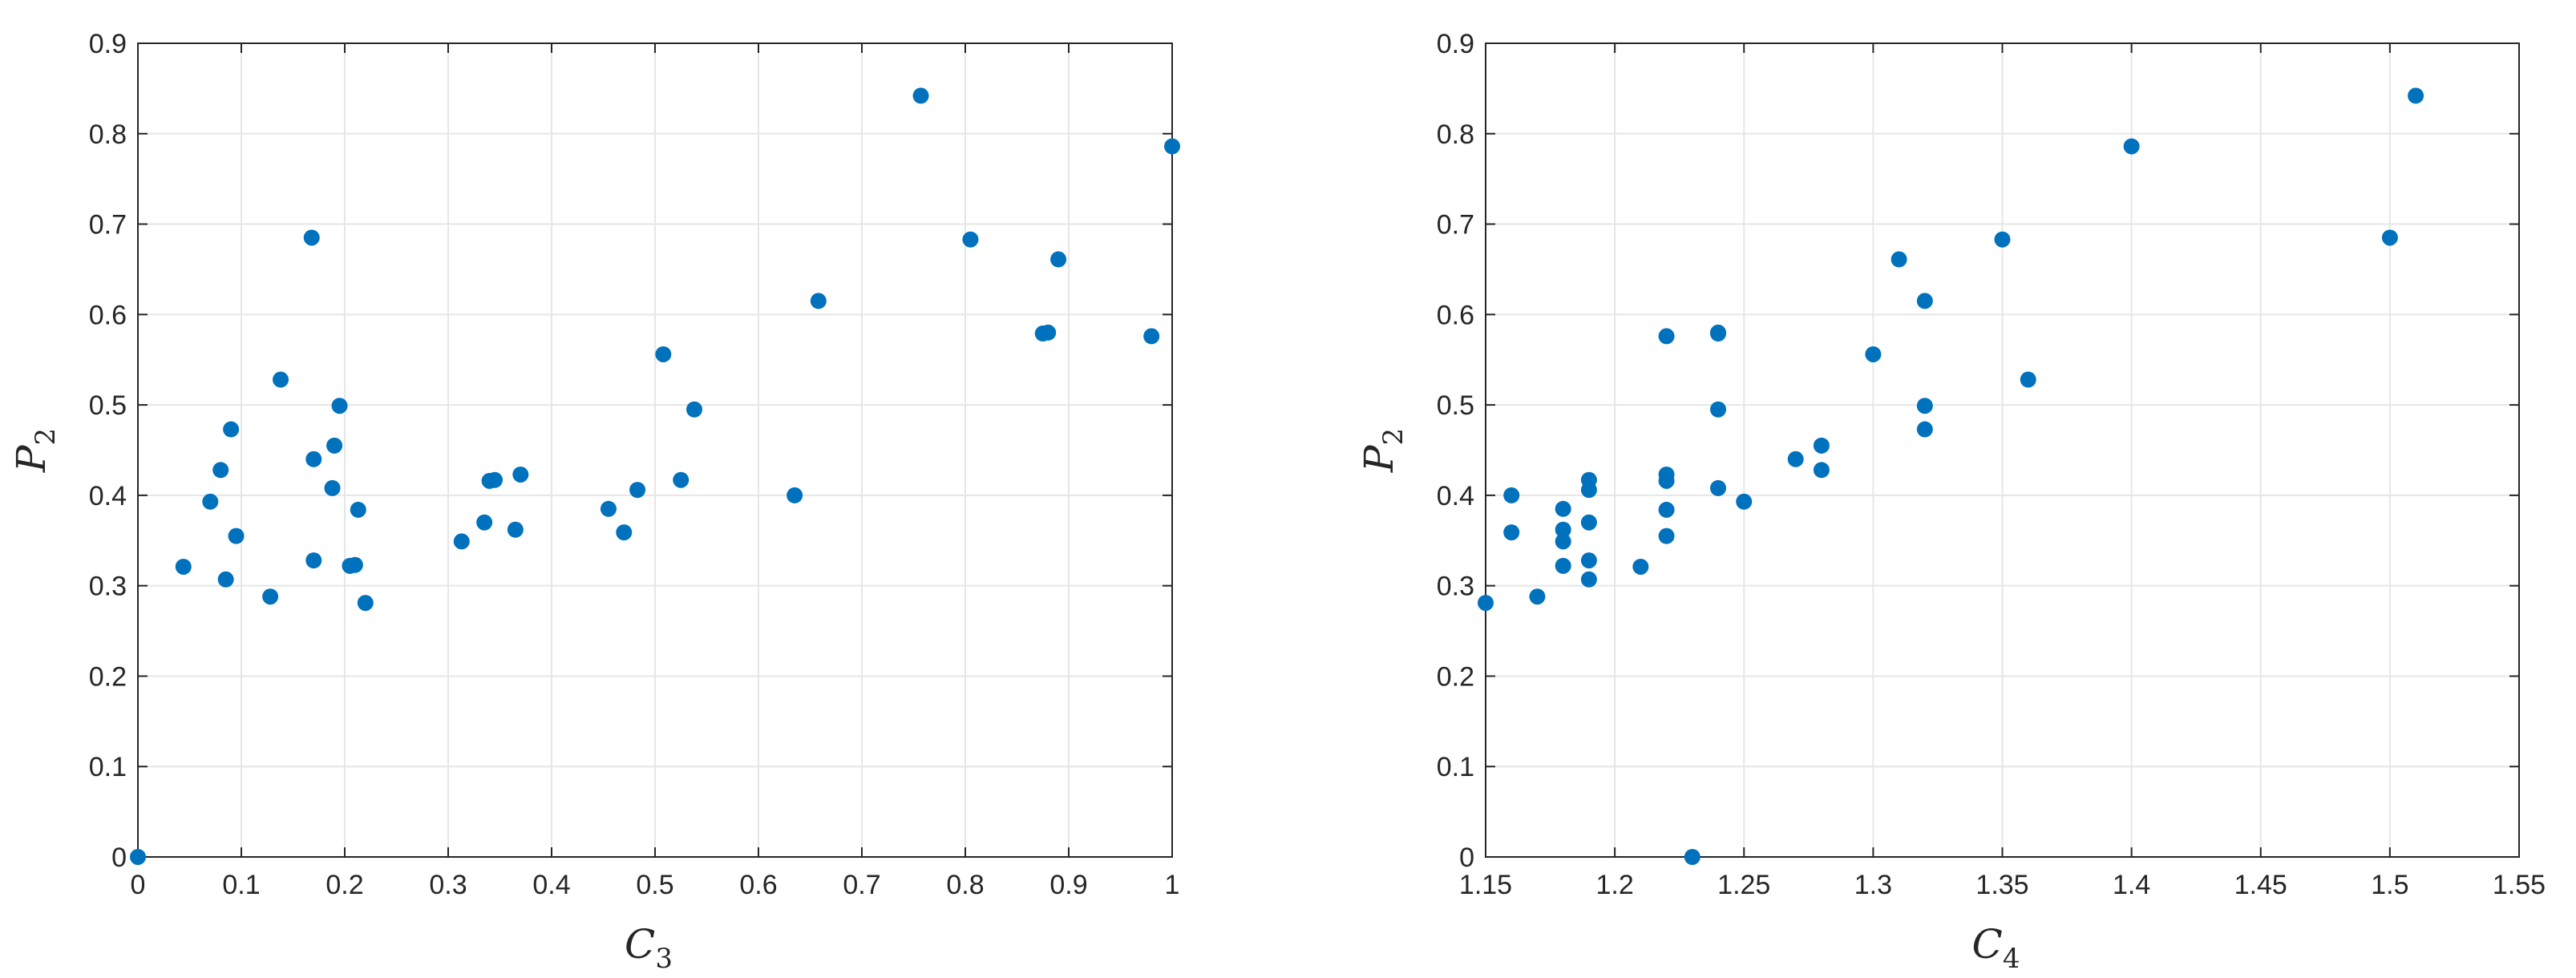  Describe the element at coordinates (1996, 948) in the screenshot. I see `x-axis-label: C4` at that location.